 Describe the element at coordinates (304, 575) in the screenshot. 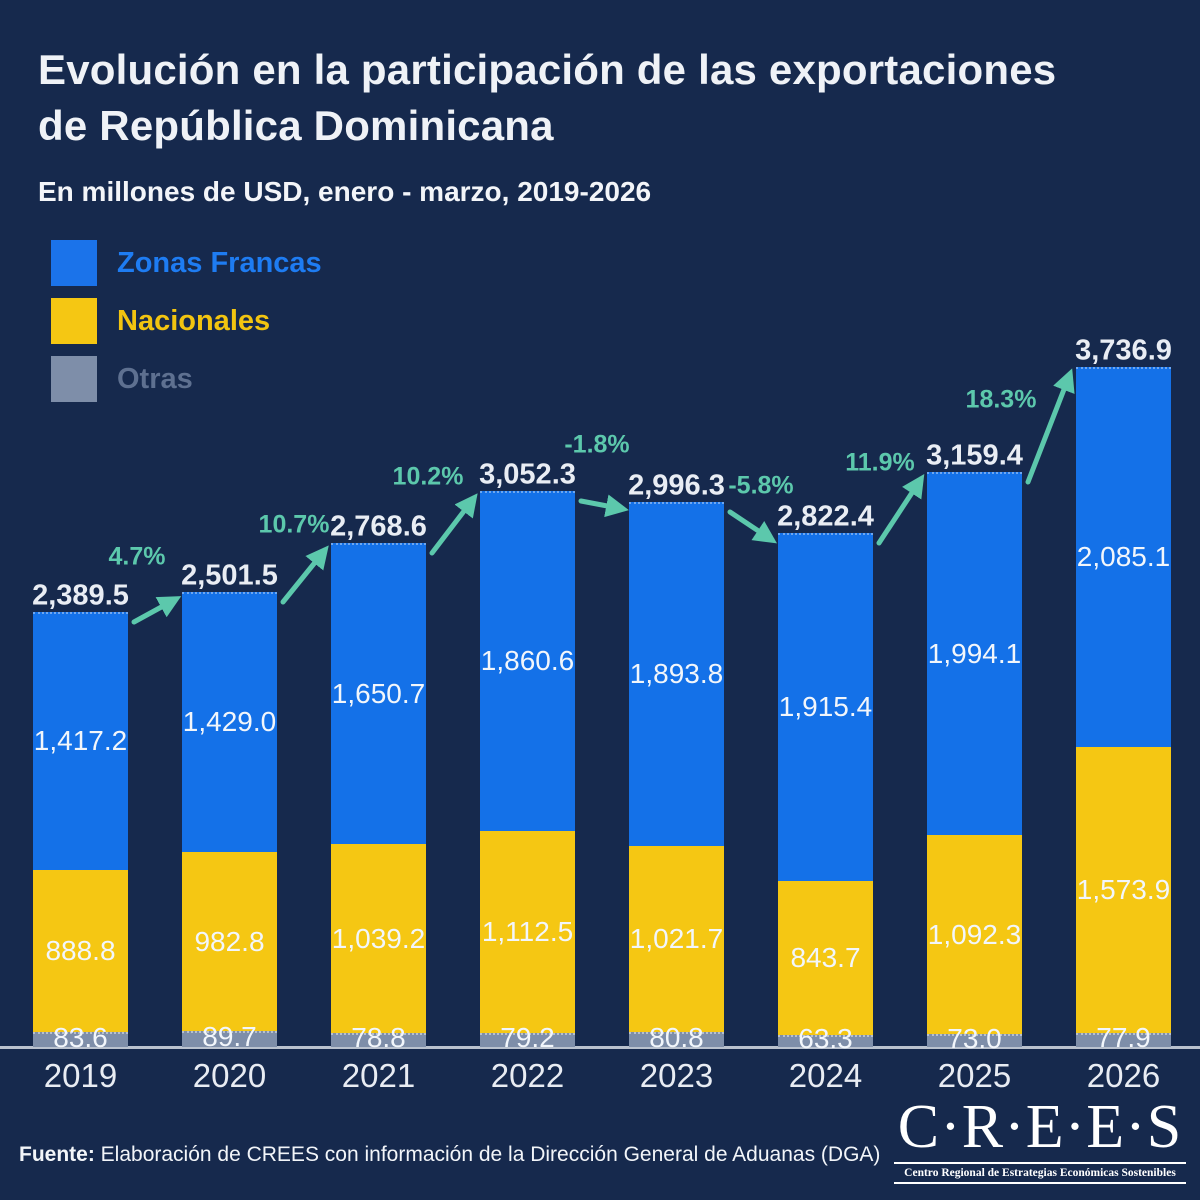

I see `growth-arrow-2020-2021` at that location.